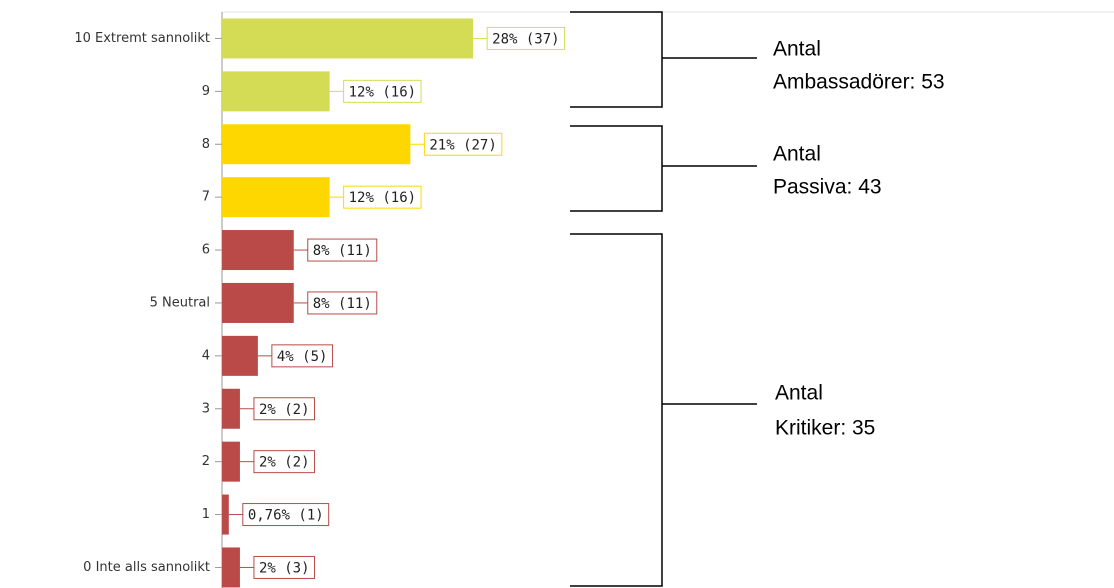  Describe the element at coordinates (206, 197) in the screenshot. I see `y-tick-label: 7` at that location.